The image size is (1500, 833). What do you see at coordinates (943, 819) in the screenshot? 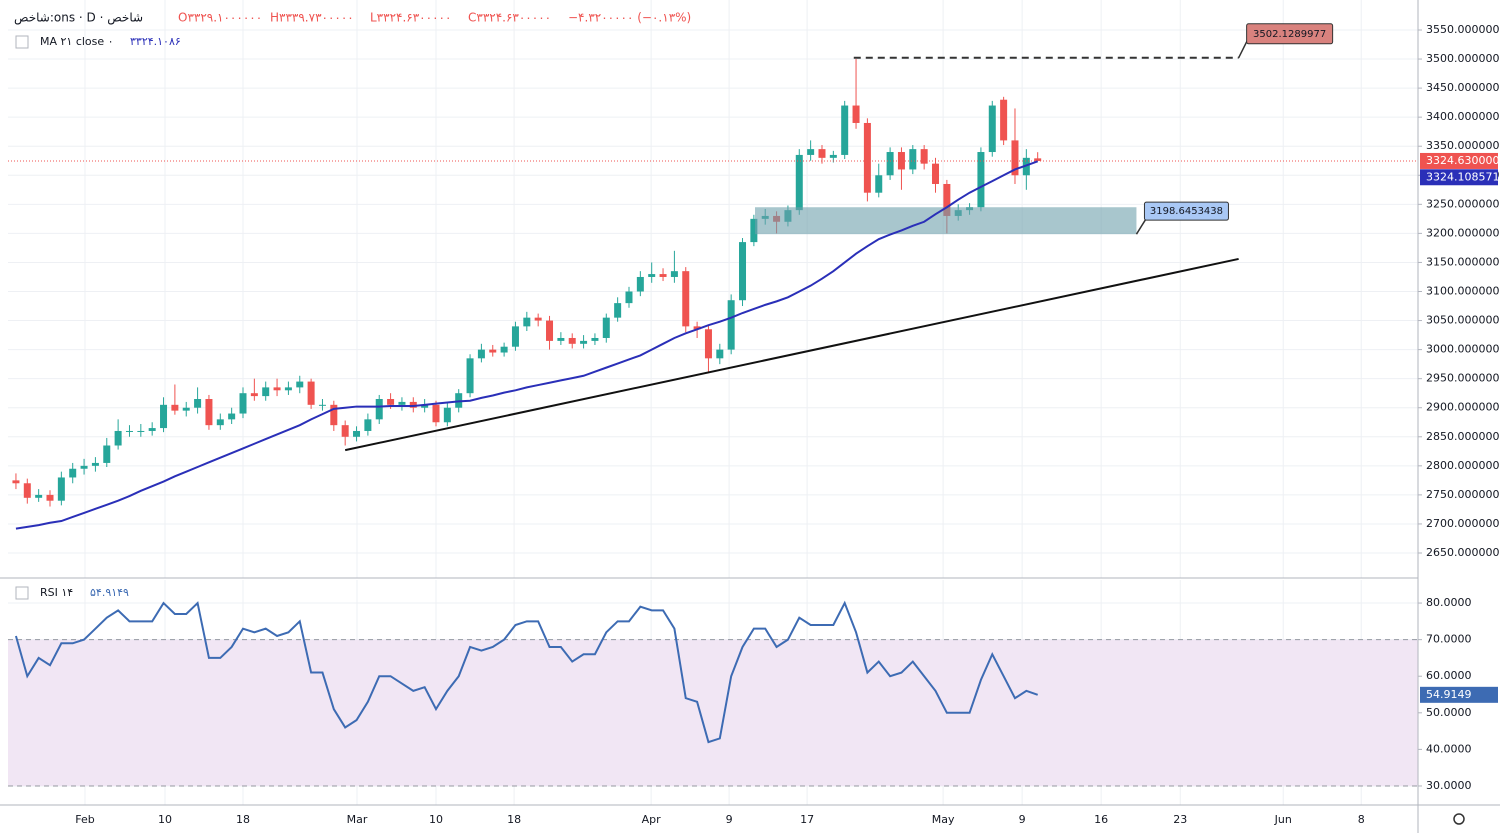
I see `x-tick-label: May` at bounding box center [943, 819].